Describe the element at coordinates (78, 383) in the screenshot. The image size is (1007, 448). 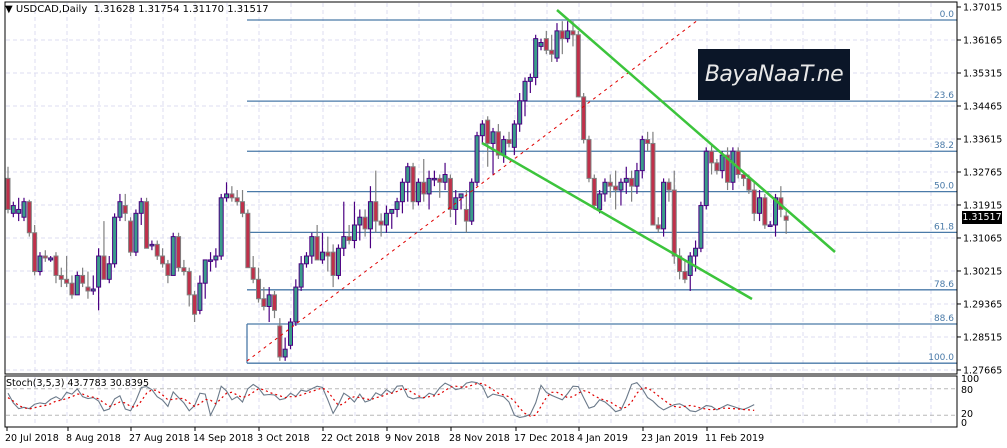
I see `indicator-label: Stoch(3,5,3) 43.7783 30.8395` at that location.